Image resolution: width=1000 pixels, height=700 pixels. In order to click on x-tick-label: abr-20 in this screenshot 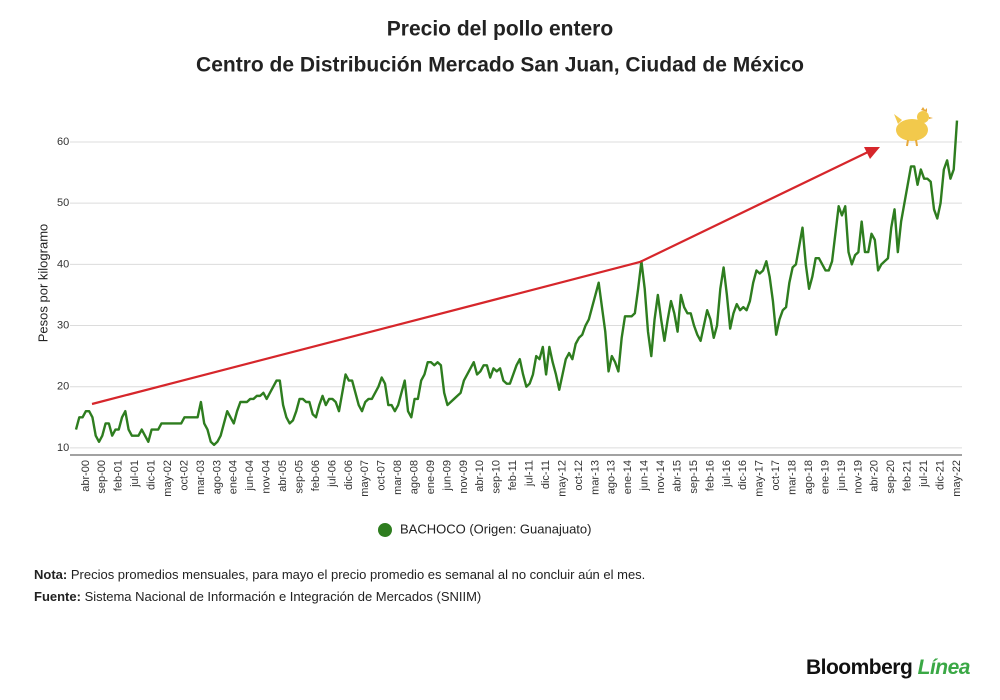, I will do `click(875, 476)`.